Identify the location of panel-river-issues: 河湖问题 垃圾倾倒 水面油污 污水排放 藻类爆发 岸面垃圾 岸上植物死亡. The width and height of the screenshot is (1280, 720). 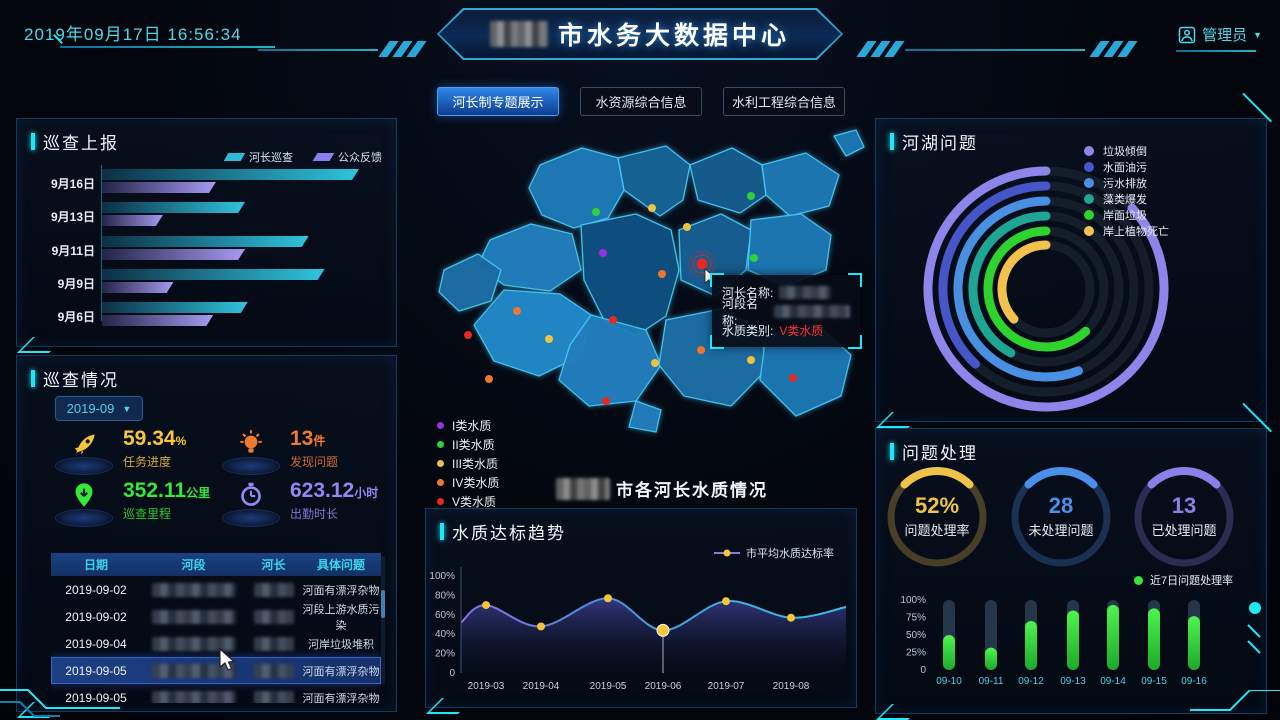
(1071, 270).